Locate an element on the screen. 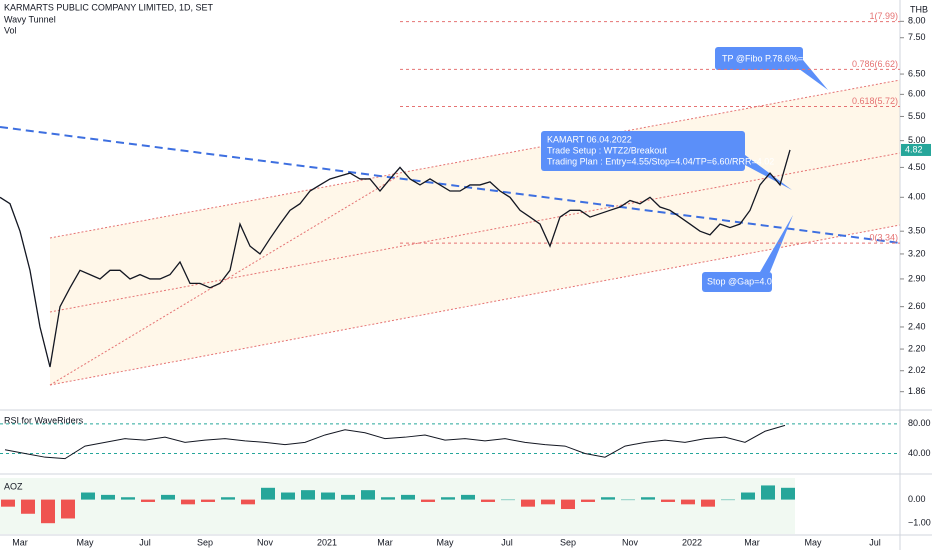 The height and width of the screenshot is (550, 932). last-price-box is located at coordinates (916, 149).